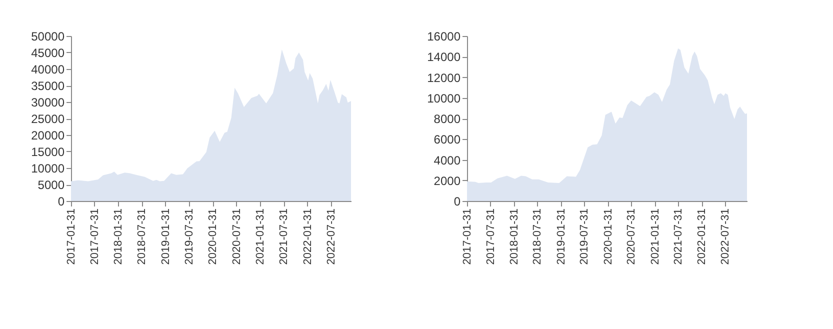 Image resolution: width=833 pixels, height=329 pixels. What do you see at coordinates (51, 185) in the screenshot?
I see `y-tick-label: 5000` at bounding box center [51, 185].